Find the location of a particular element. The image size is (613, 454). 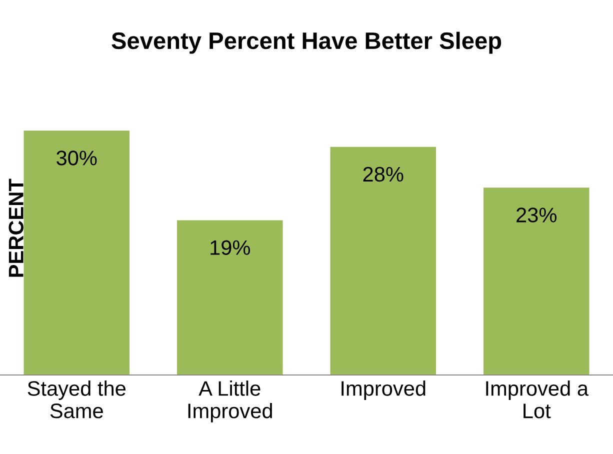

data-label: 30% is located at coordinates (76, 158).